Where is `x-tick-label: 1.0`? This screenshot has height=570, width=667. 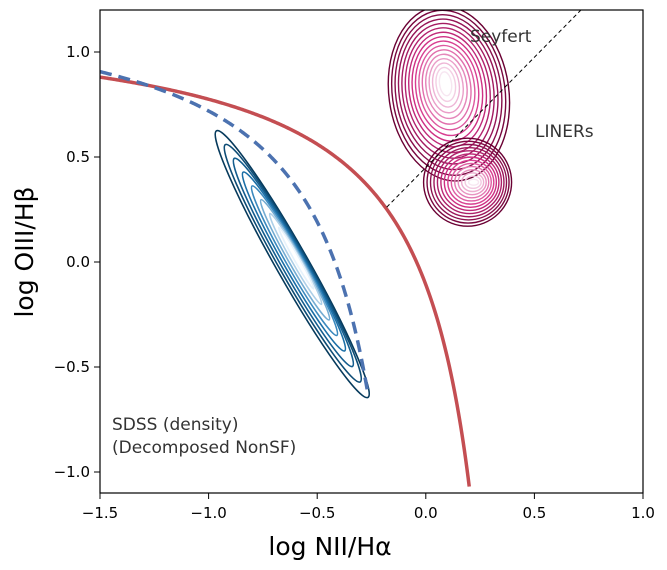
x-tick-label: 1.0 is located at coordinates (643, 513).